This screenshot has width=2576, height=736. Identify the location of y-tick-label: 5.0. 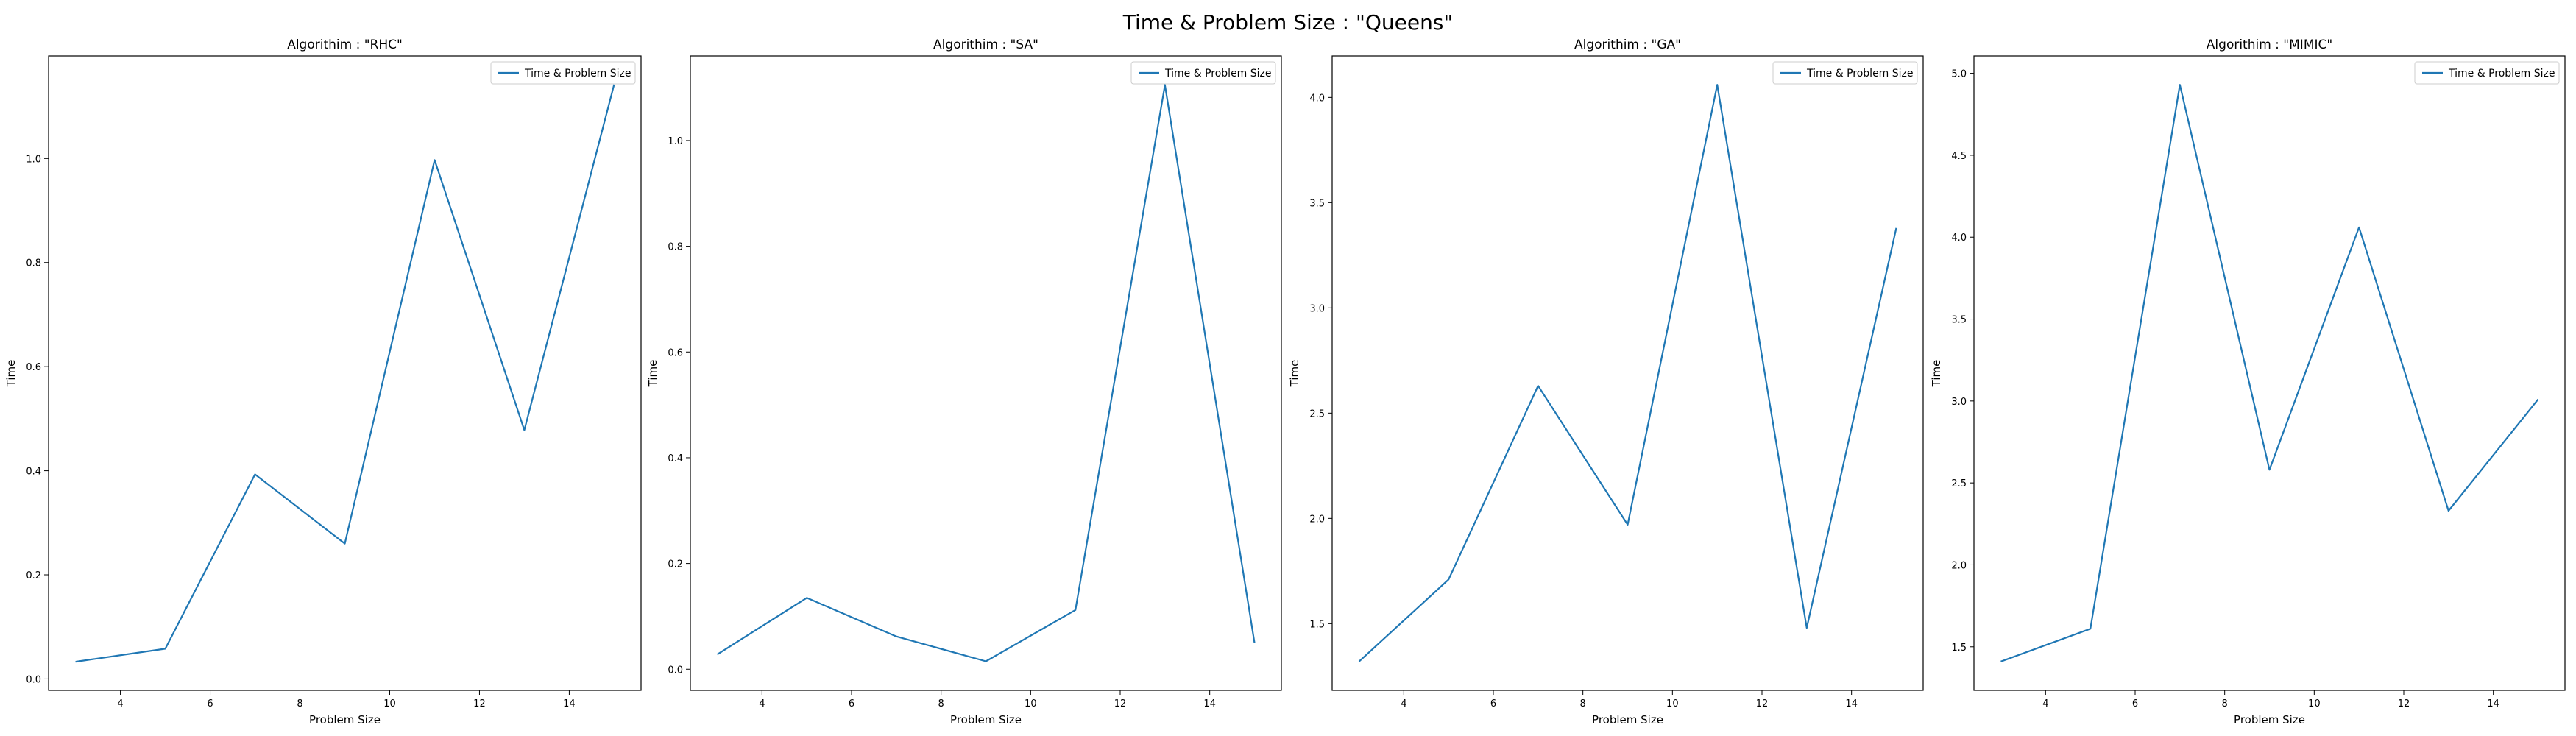
(1959, 74).